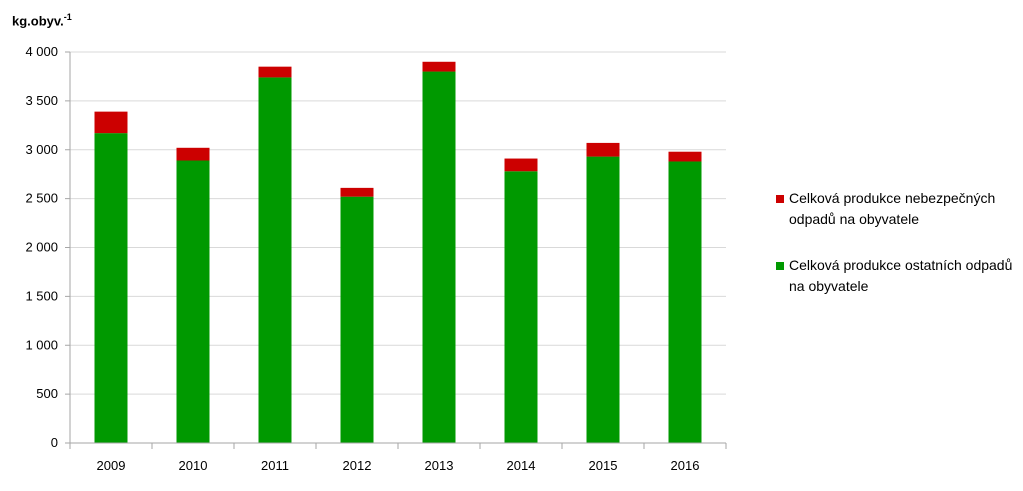  What do you see at coordinates (603, 149) in the screenshot?
I see `bar-hazardous-2015` at bounding box center [603, 149].